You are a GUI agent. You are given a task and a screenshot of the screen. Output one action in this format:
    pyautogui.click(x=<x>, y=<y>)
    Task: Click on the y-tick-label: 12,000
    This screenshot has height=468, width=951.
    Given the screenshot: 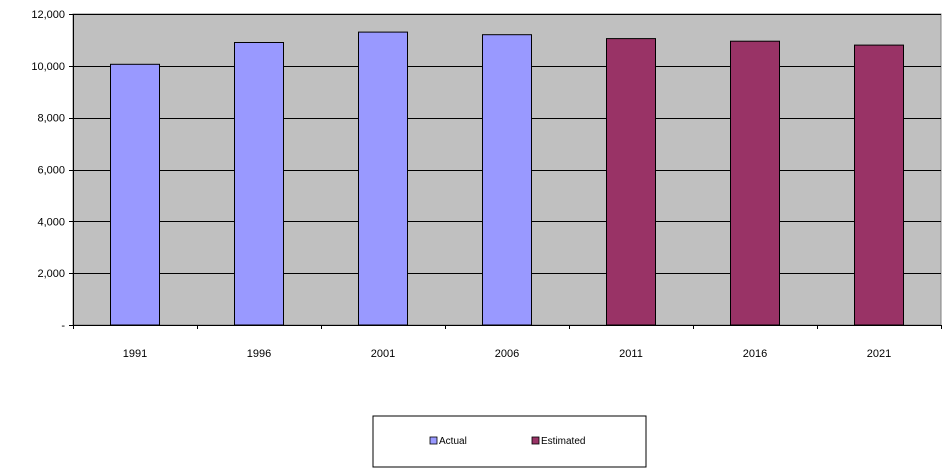 What is the action you would take?
    pyautogui.click(x=48, y=15)
    